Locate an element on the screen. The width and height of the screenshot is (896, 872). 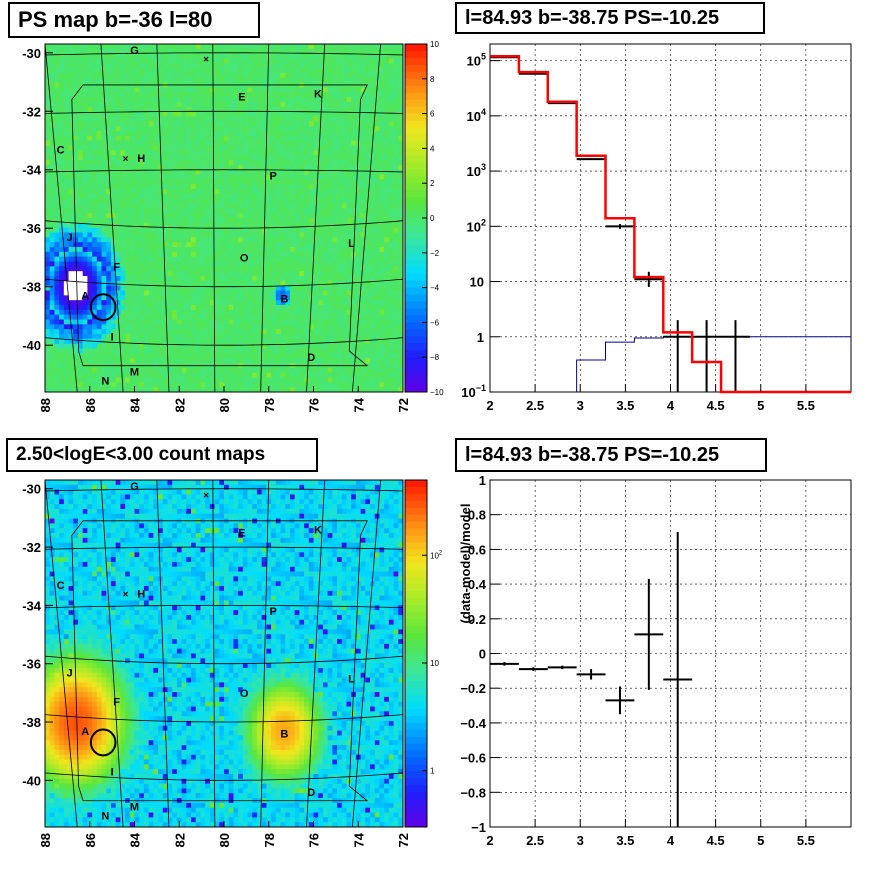
source-label-i: I is located at coordinates (112, 773).